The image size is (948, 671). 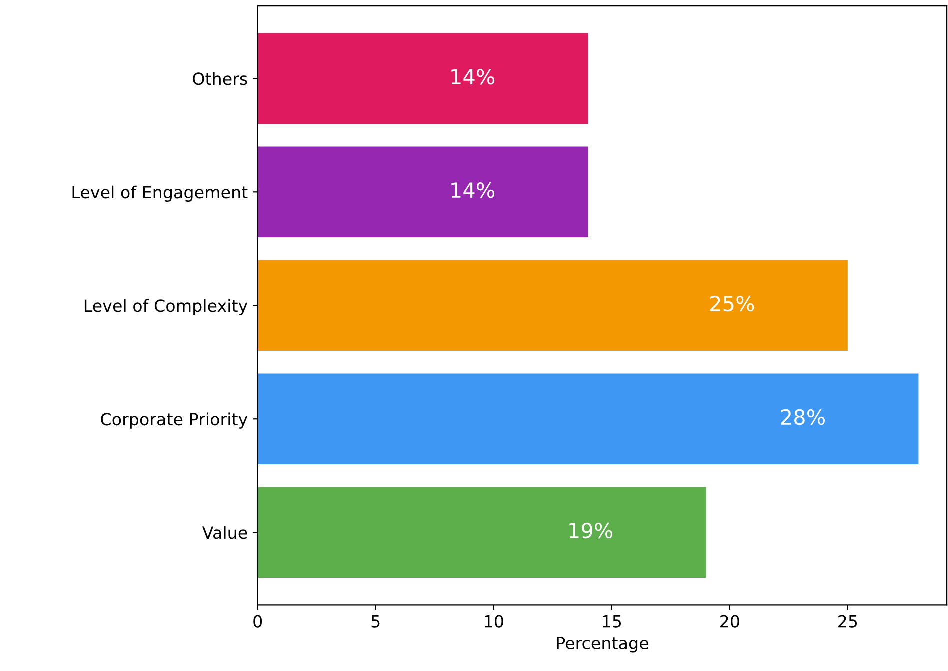 What do you see at coordinates (612, 621) in the screenshot?
I see `x-tick-label: 15` at bounding box center [612, 621].